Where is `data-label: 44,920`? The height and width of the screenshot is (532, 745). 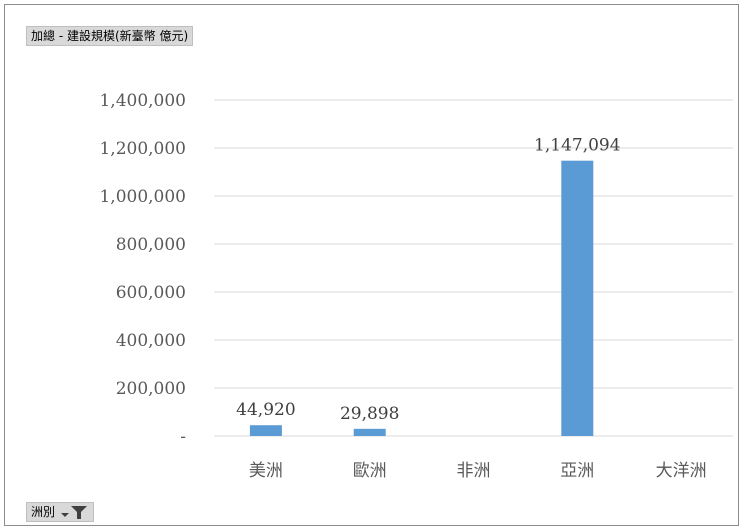 data-label: 44,920 is located at coordinates (265, 410).